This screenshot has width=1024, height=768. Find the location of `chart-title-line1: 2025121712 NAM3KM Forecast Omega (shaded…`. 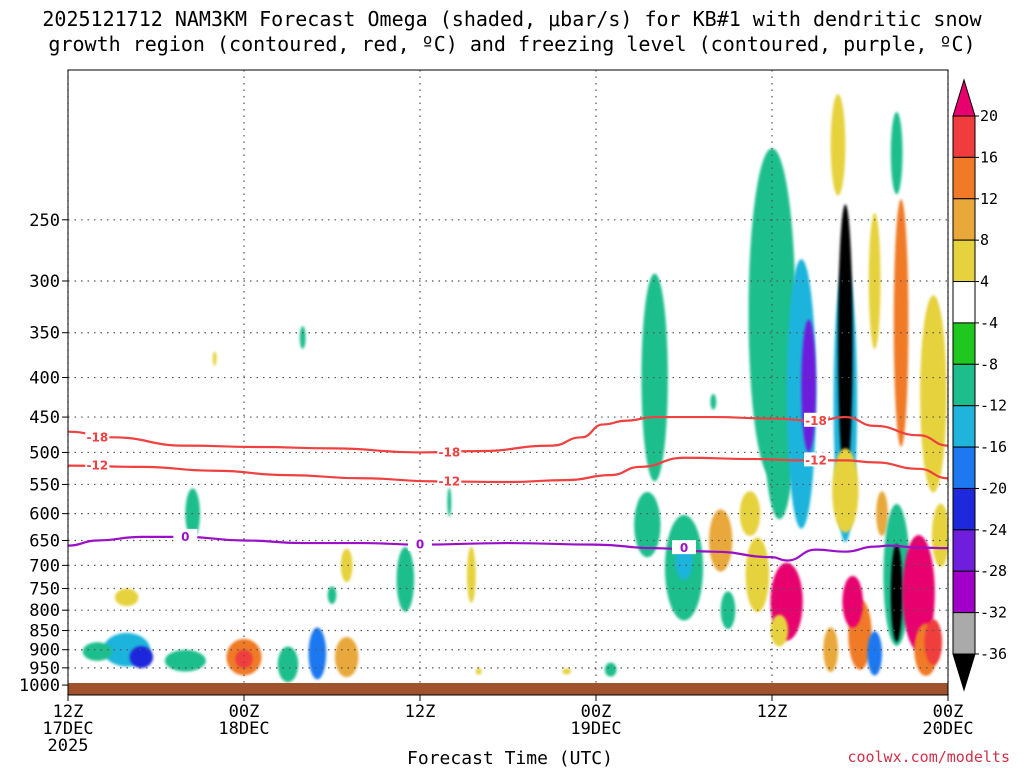

chart-title-line1: 2025121712 NAM3KM Forecast Omega (shaded… is located at coordinates (512, 19).